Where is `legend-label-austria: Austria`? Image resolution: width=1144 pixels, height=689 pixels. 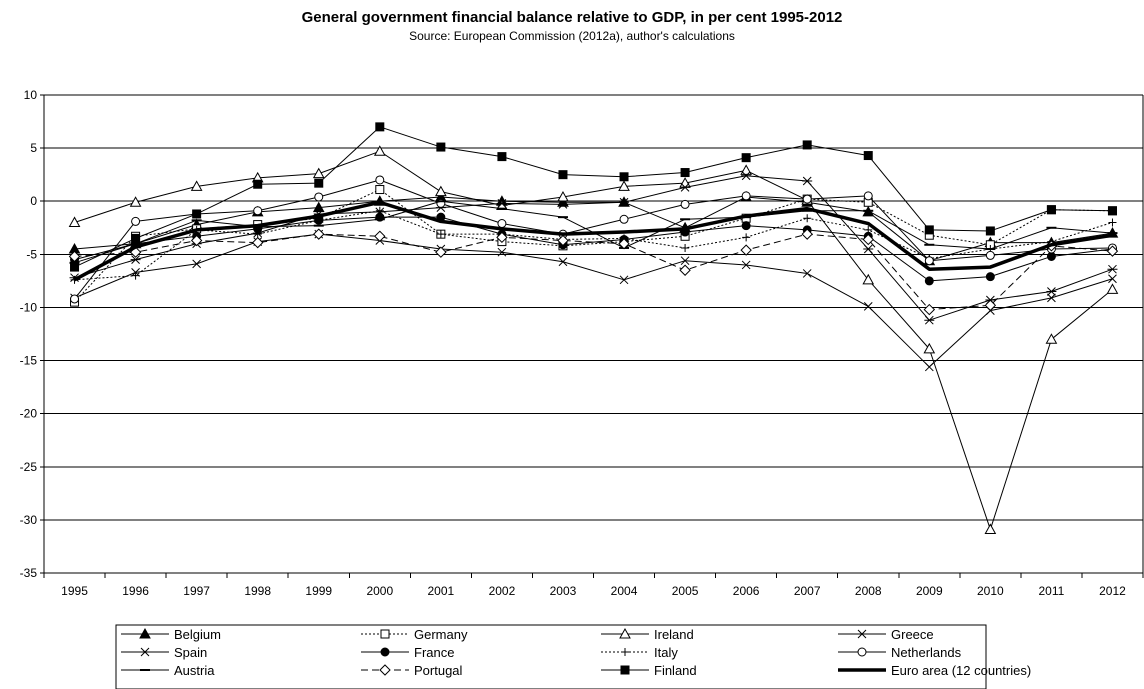
legend-label-austria: Austria is located at coordinates (194, 670).